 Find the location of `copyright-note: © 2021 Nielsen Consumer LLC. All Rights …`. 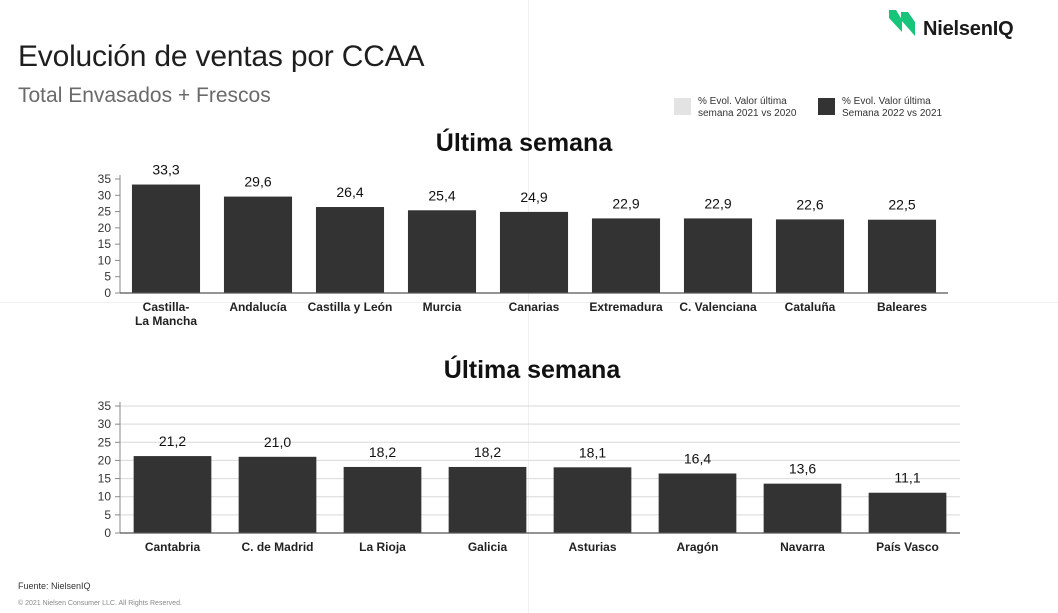

copyright-note: © 2021 Nielsen Consumer LLC. All Rights … is located at coordinates (100, 603).